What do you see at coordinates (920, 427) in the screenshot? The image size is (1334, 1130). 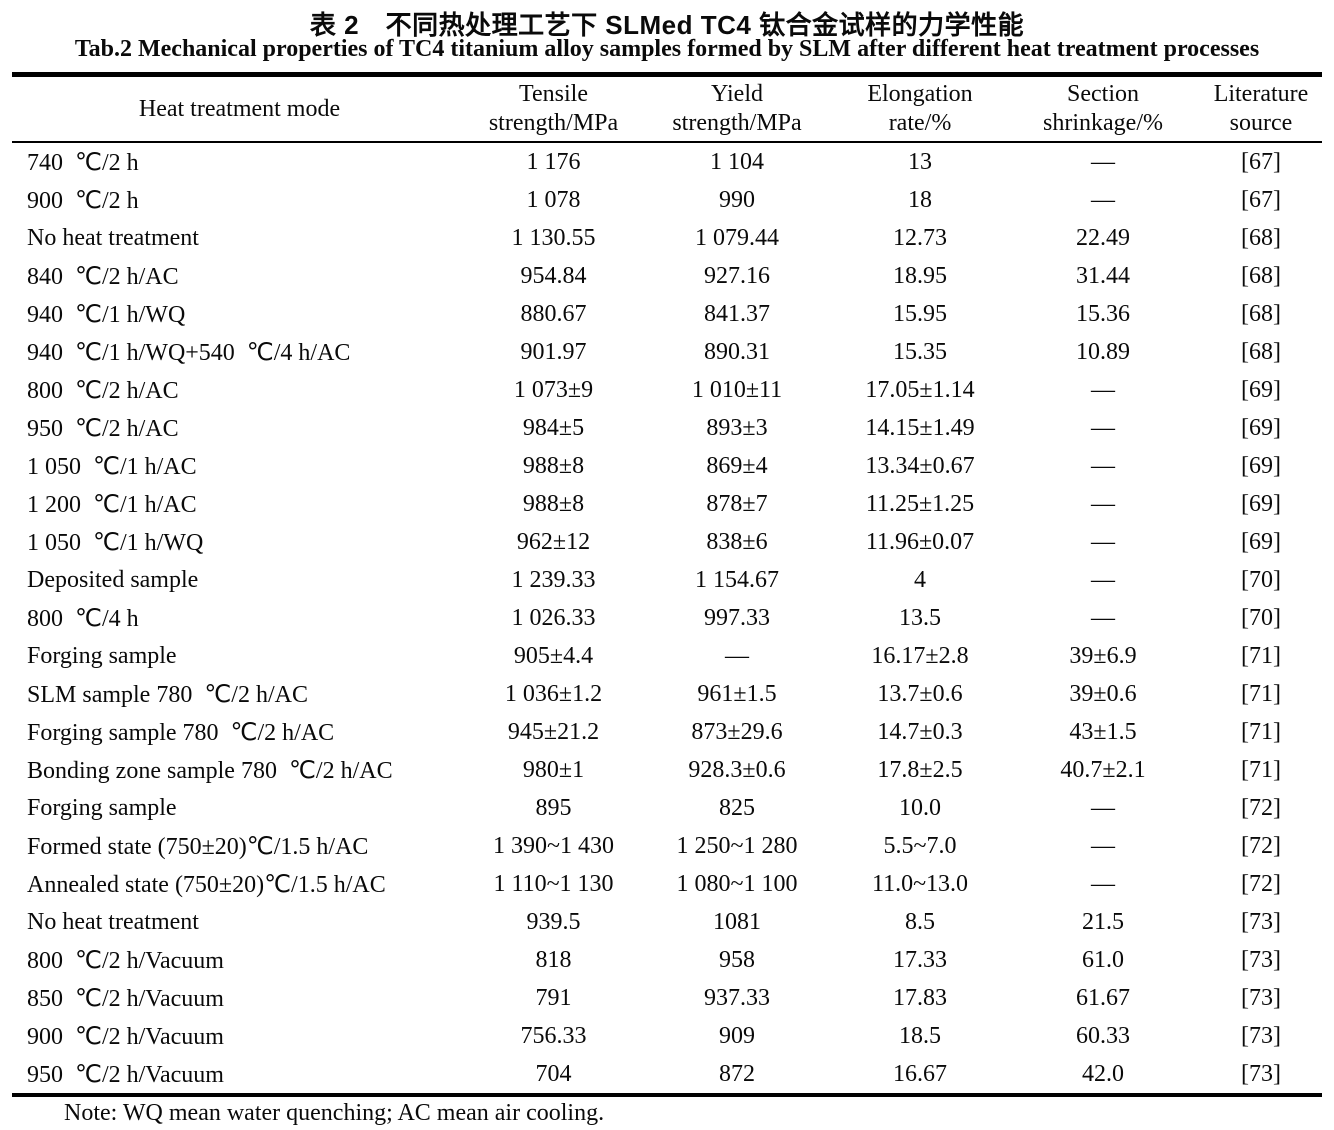 I see `cell-elongation-rate: 14.15±1.49` at bounding box center [920, 427].